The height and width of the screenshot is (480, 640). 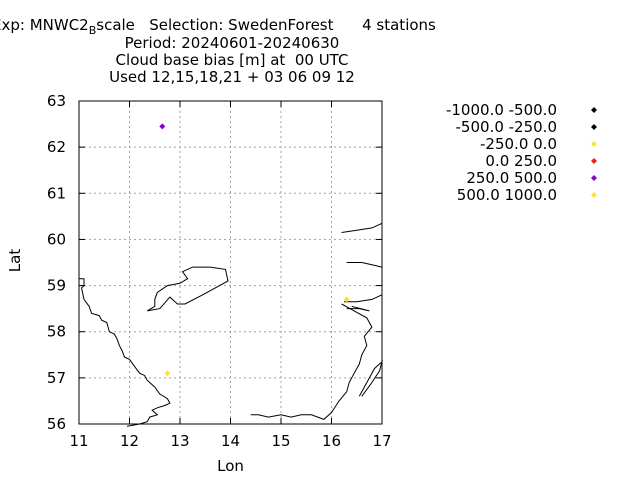 What do you see at coordinates (56, 286) in the screenshot?
I see `y-tick-label: 59` at bounding box center [56, 286].